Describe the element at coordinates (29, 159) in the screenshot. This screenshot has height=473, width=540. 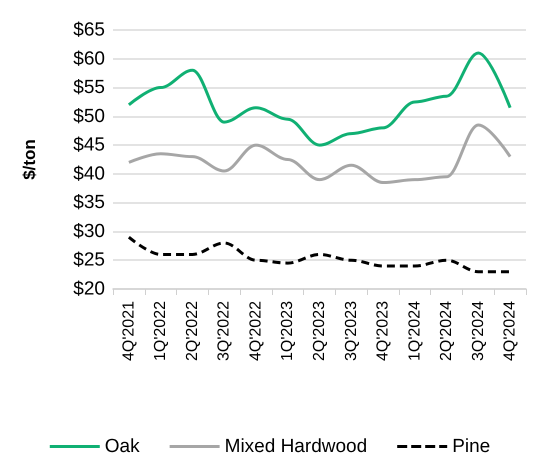
I see `y-axis-title: $/ton` at that location.